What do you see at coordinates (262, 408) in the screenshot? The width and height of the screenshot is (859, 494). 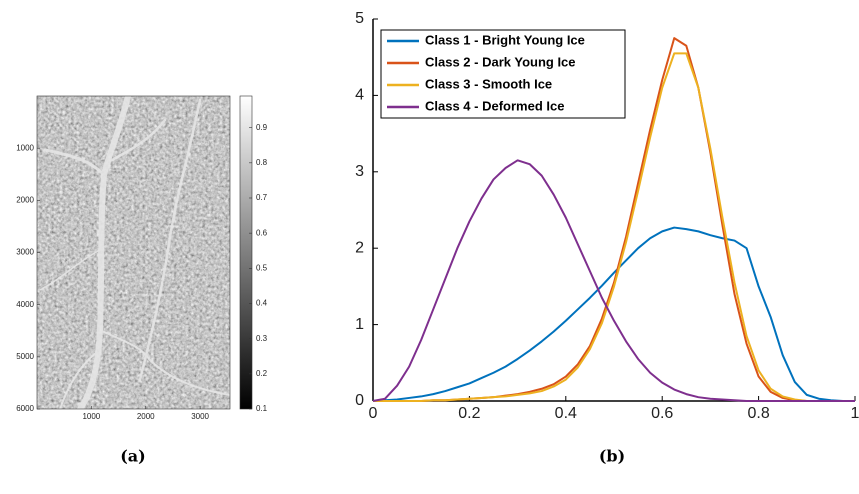 I see `colorbar-tick-label: 0.1` at bounding box center [262, 408].